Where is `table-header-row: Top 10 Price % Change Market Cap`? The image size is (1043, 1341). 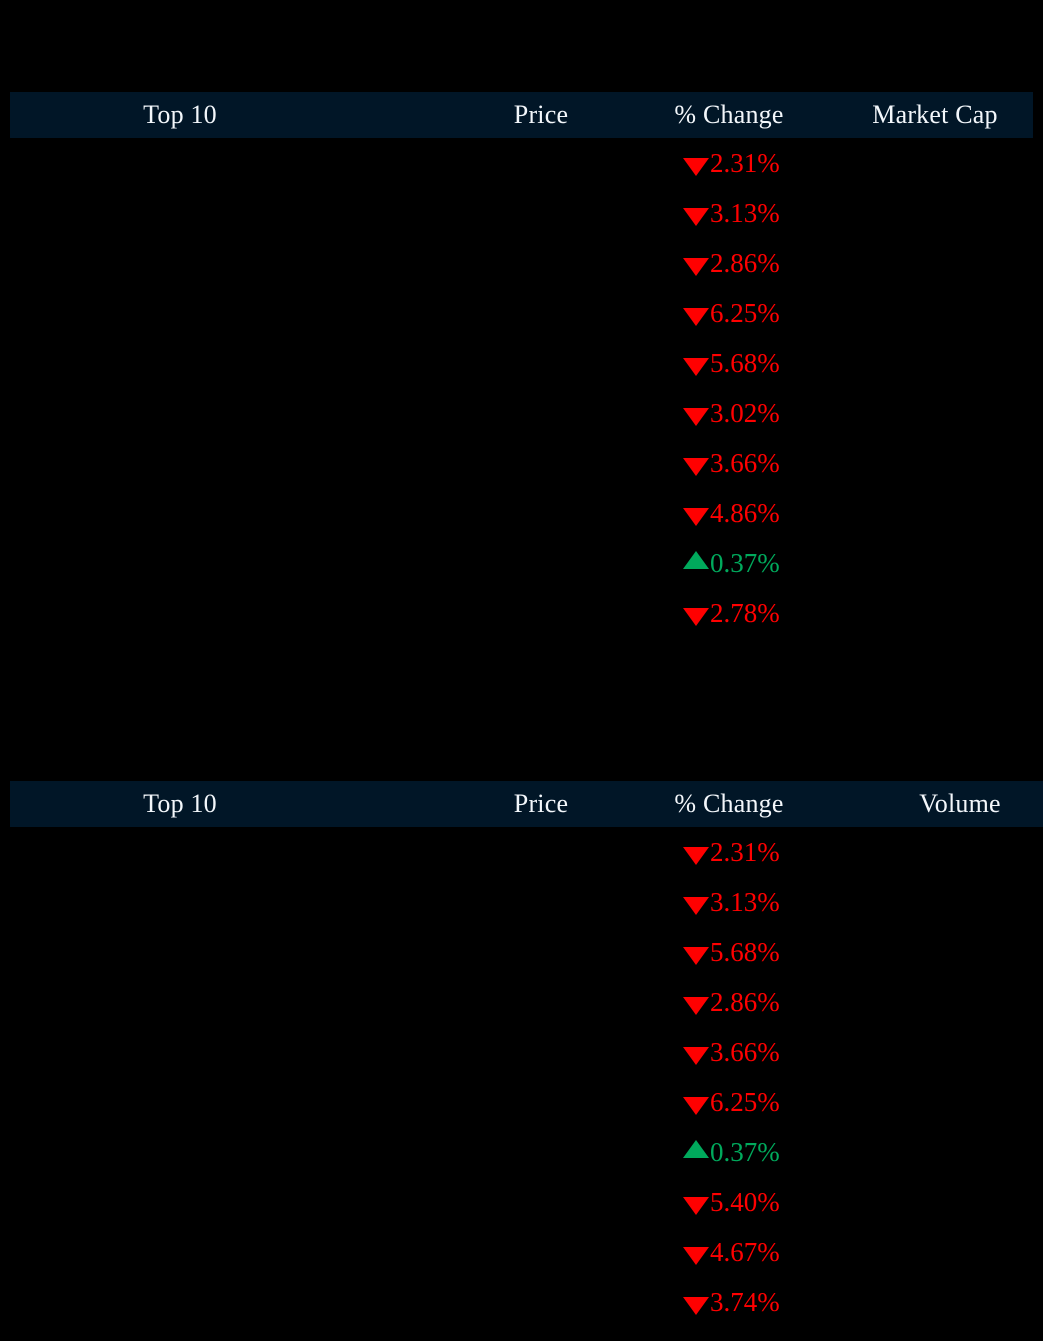 table-header-row: Top 10 Price % Change Market Cap is located at coordinates (521, 115).